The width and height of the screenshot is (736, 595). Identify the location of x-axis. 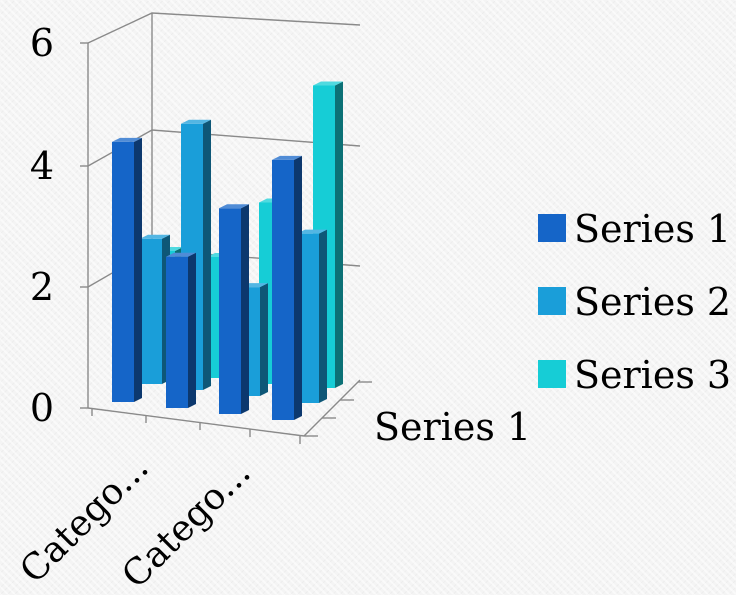
(229, 411).